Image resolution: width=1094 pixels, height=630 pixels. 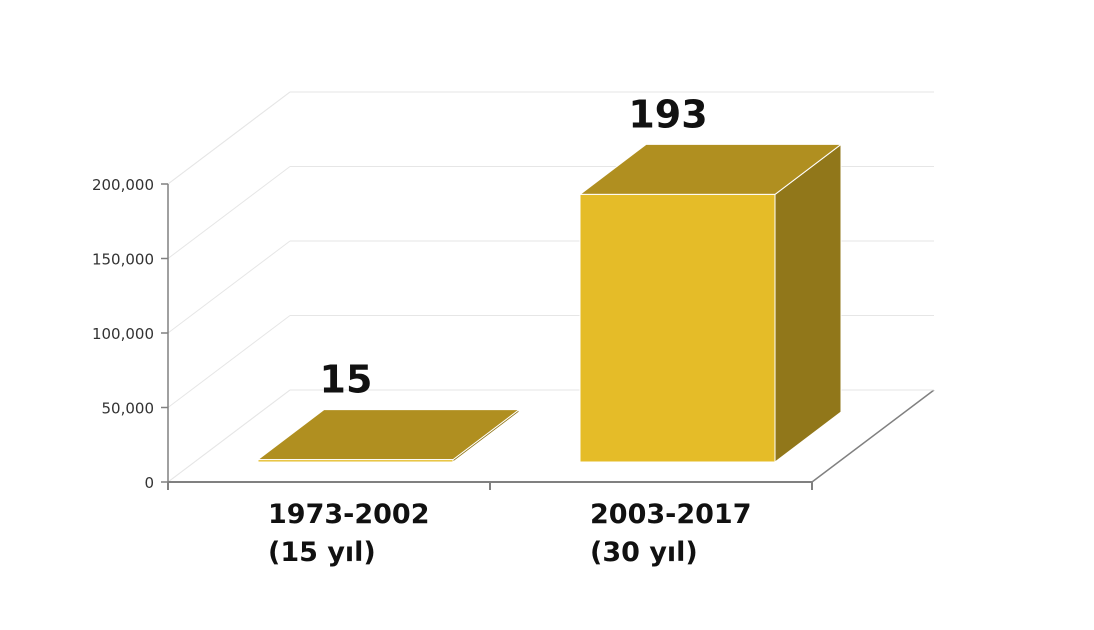 What do you see at coordinates (322, 552) in the screenshot?
I see `category-label: (15 yıl)` at bounding box center [322, 552].